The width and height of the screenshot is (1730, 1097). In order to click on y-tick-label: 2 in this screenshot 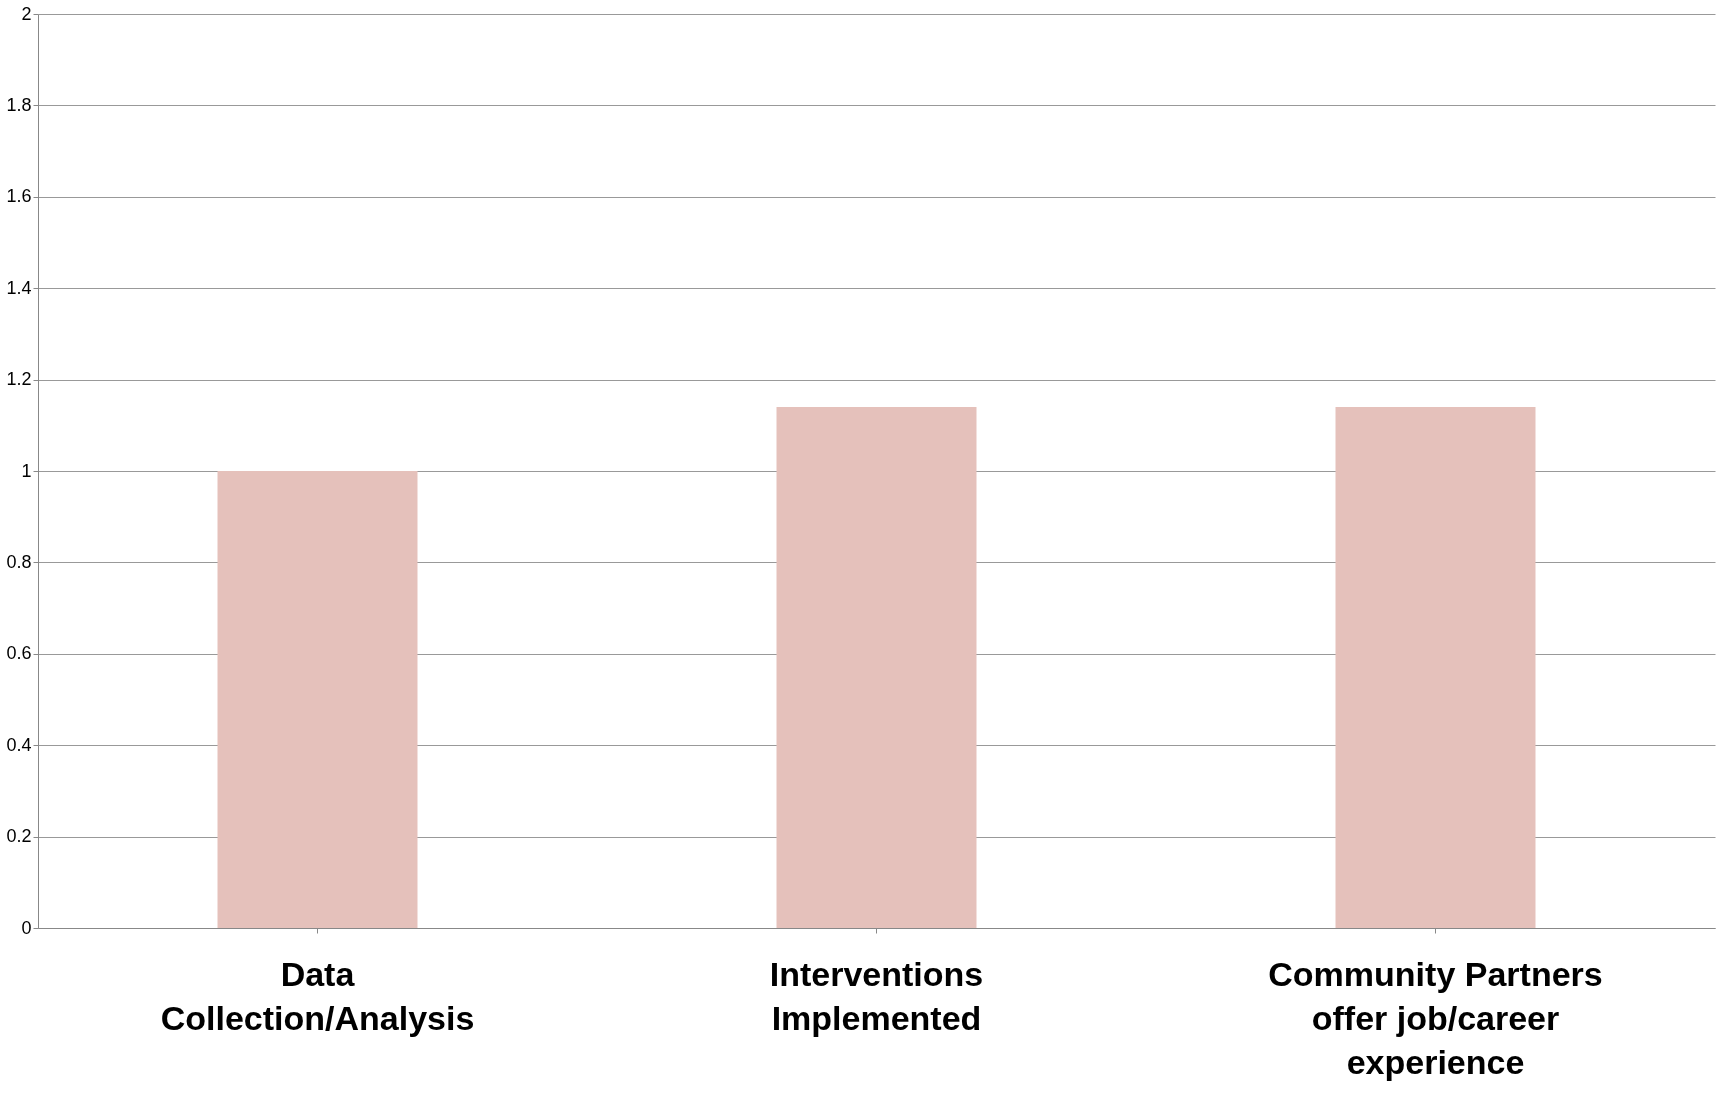, I will do `click(26, 13)`.